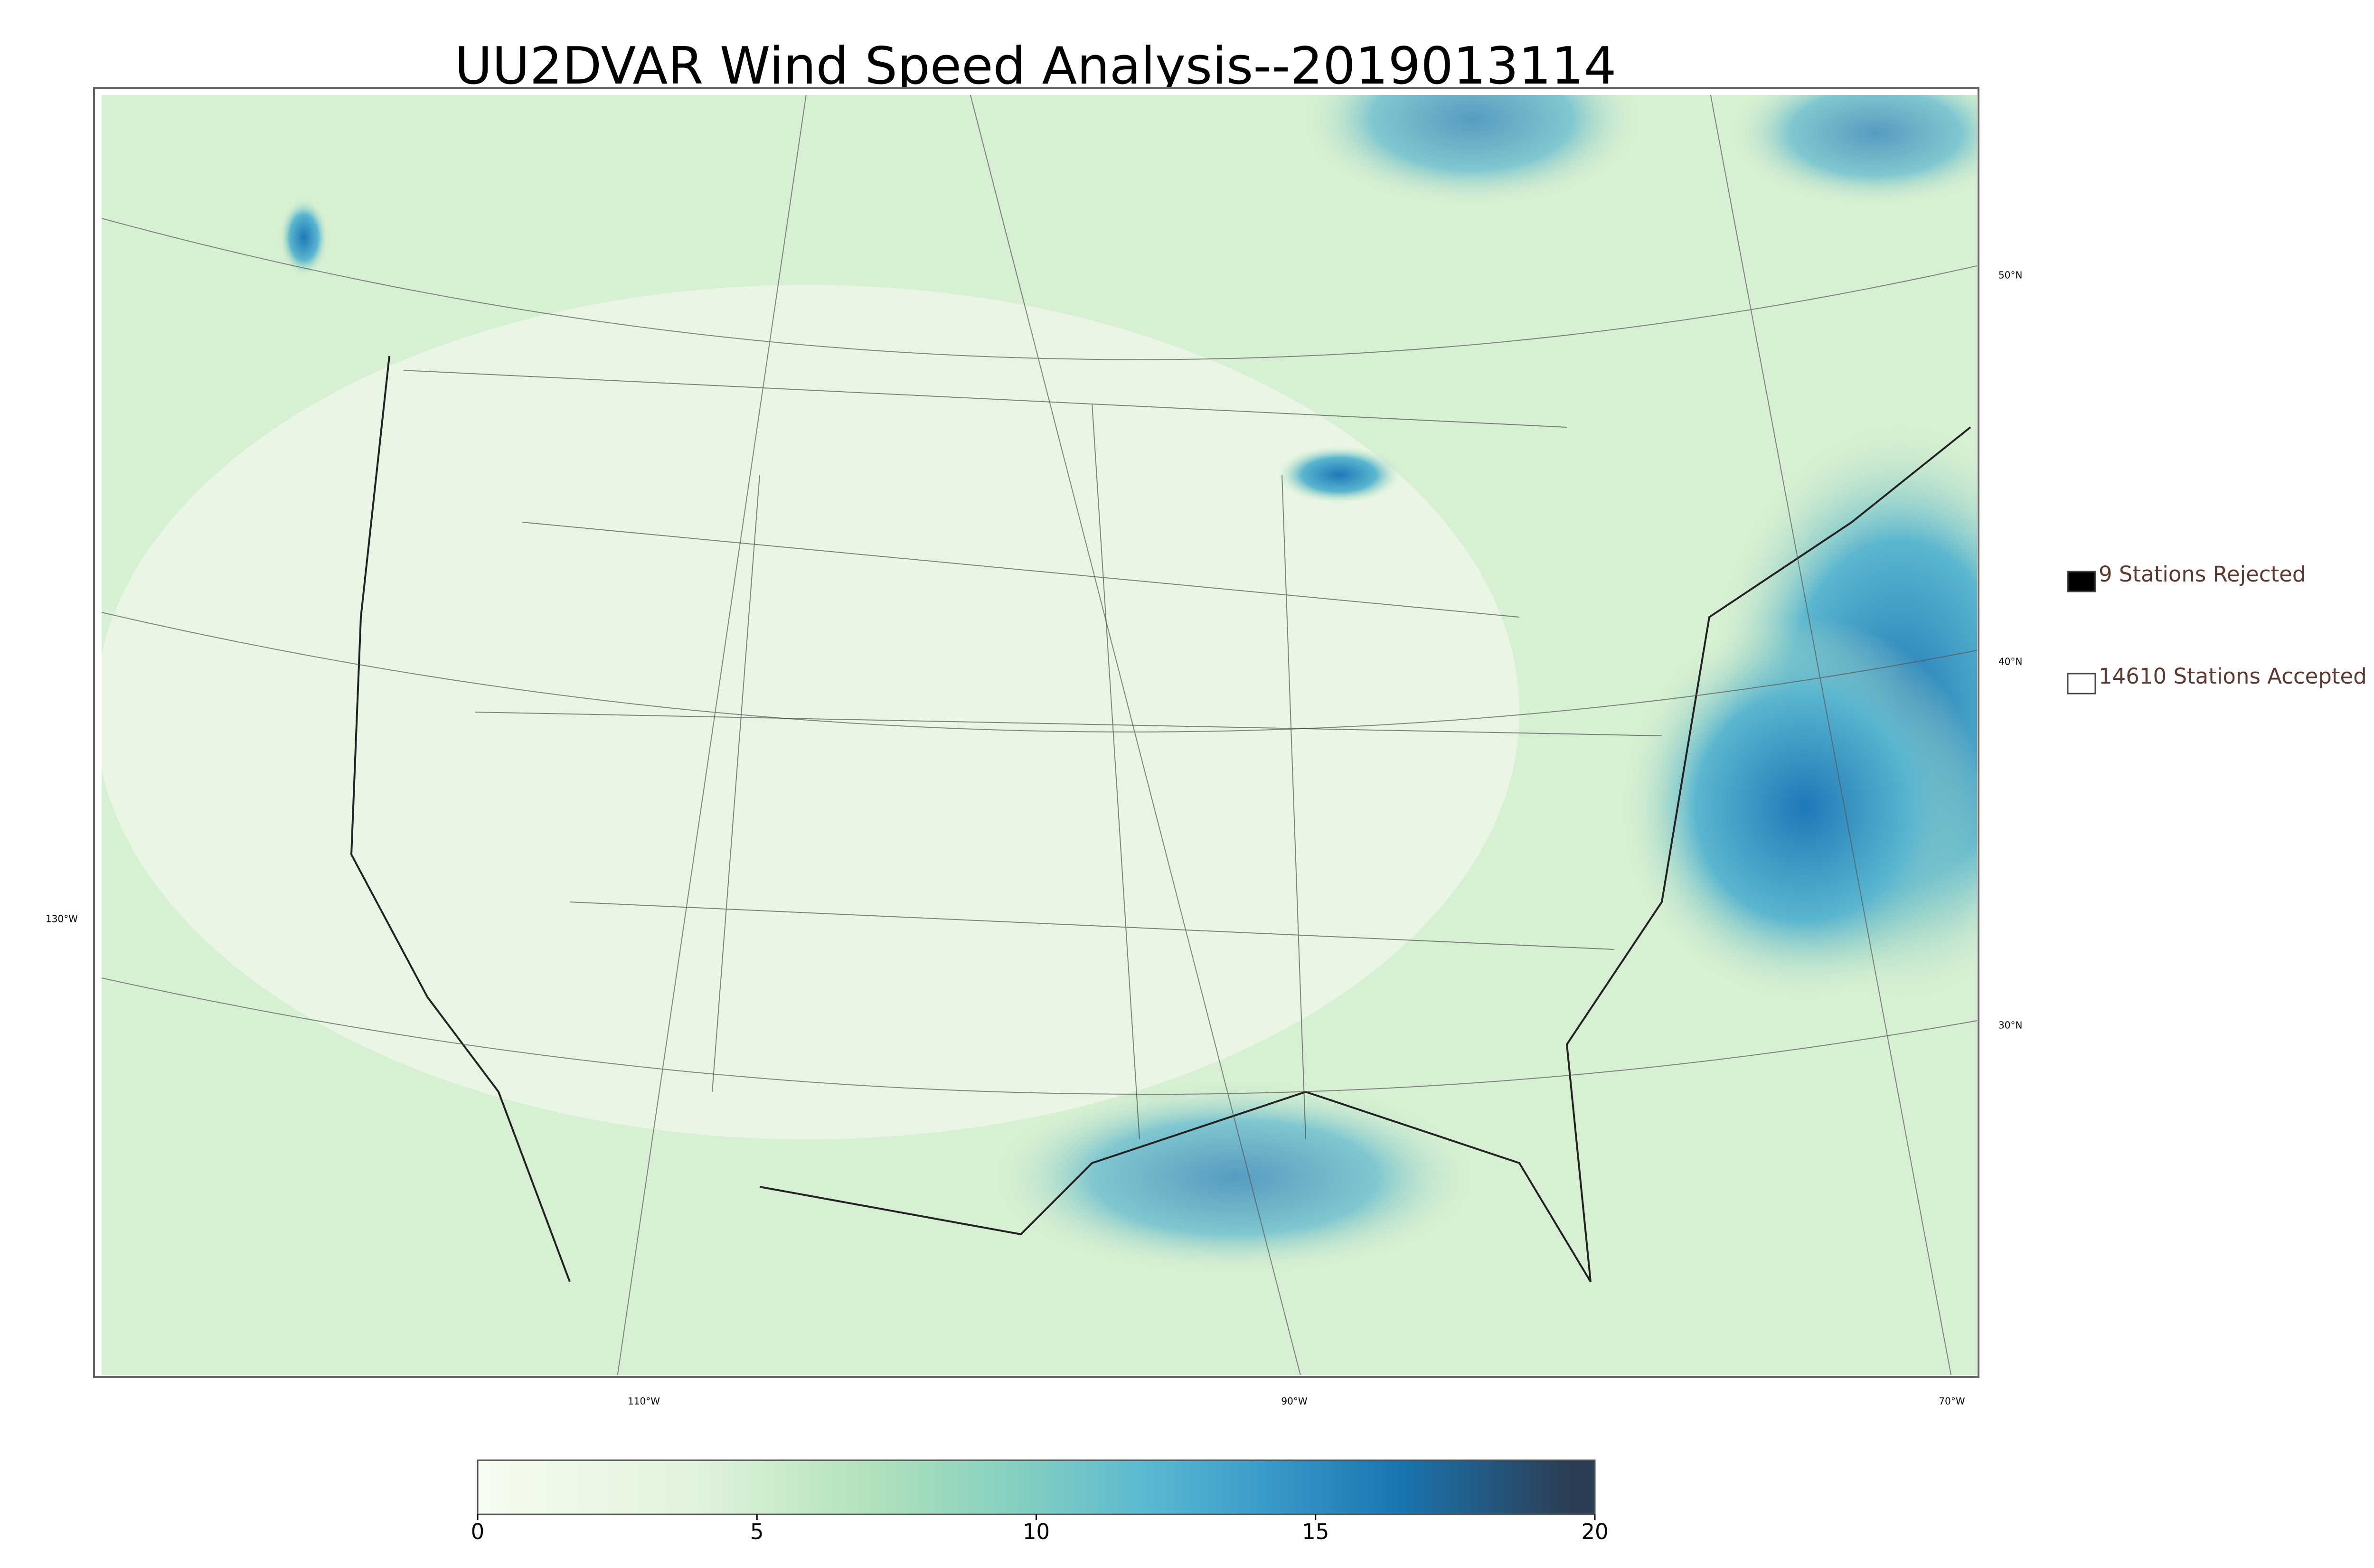 This screenshot has height=1568, width=2374. Describe the element at coordinates (1294, 1401) in the screenshot. I see `lon-label: 90°W` at that location.